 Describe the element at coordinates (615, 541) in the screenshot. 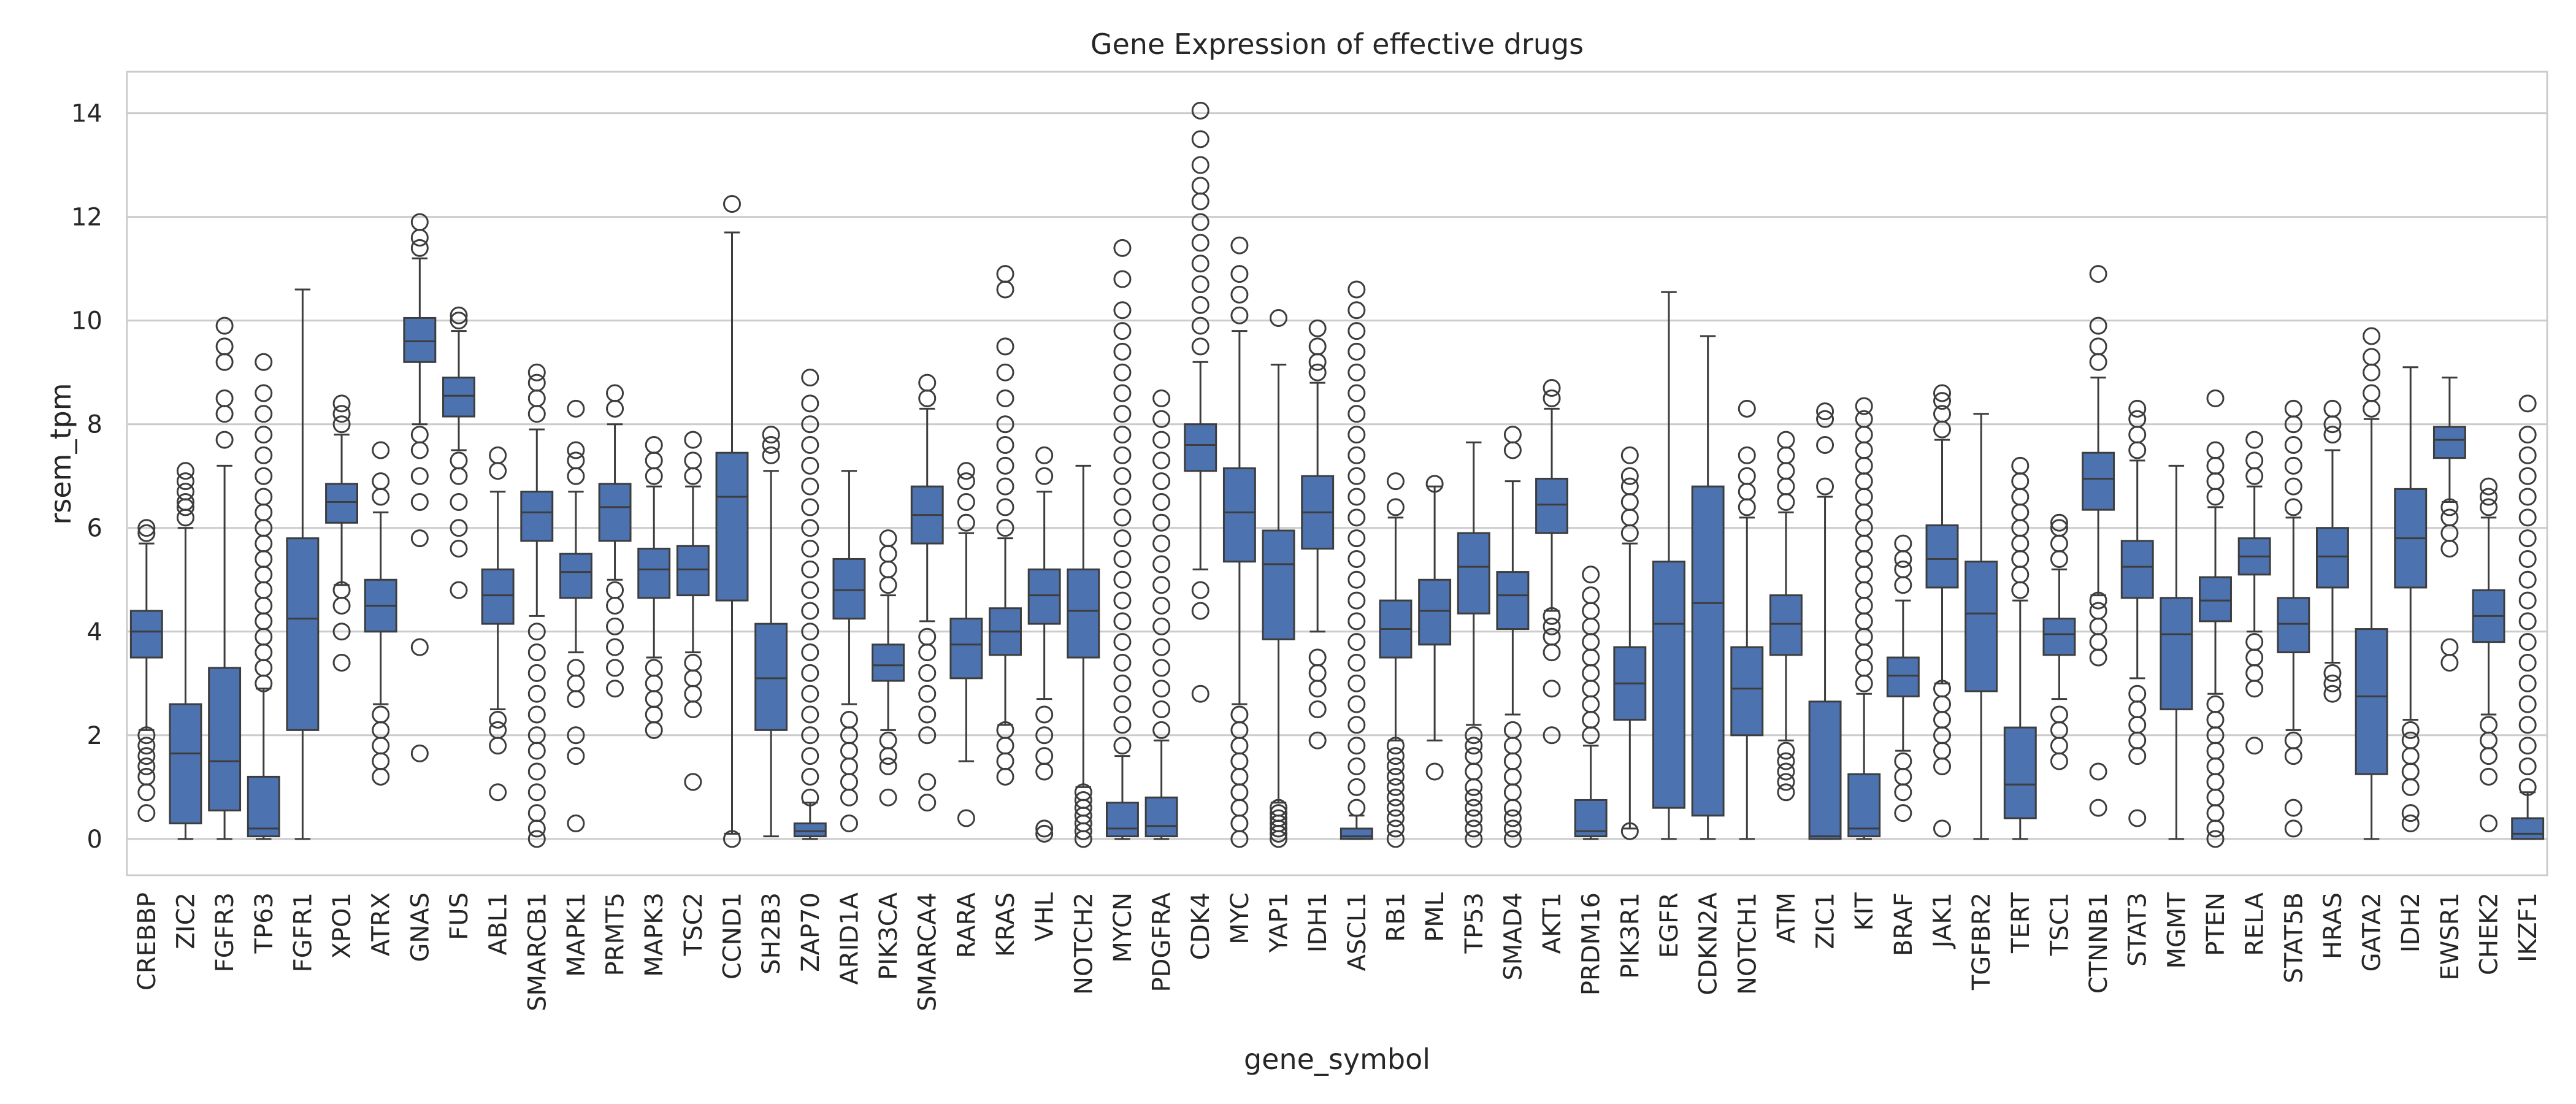

I see `box-prmt5` at that location.